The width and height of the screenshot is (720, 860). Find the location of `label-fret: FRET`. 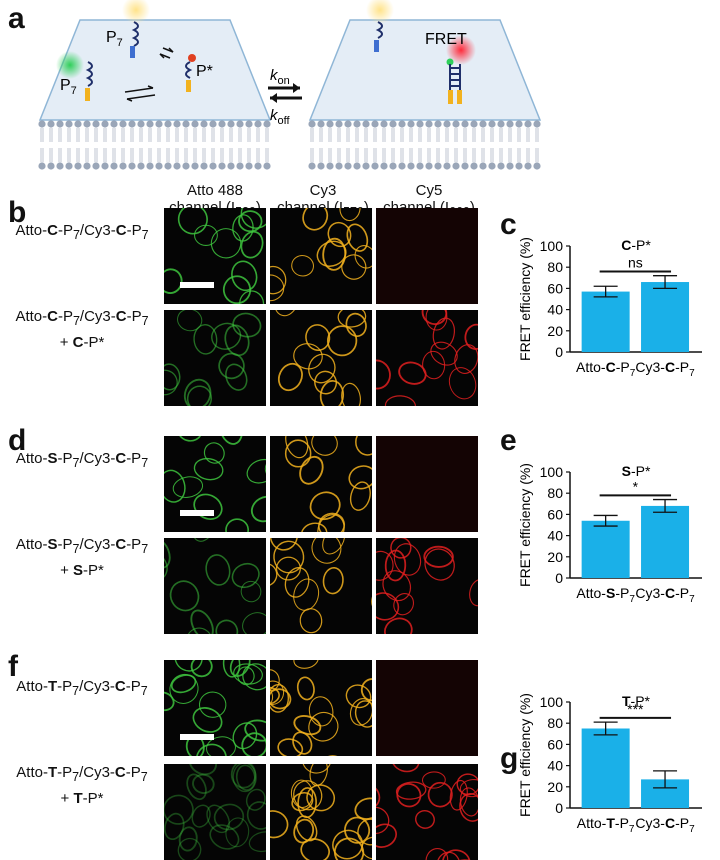

label-fret: FRET is located at coordinates (446, 39).